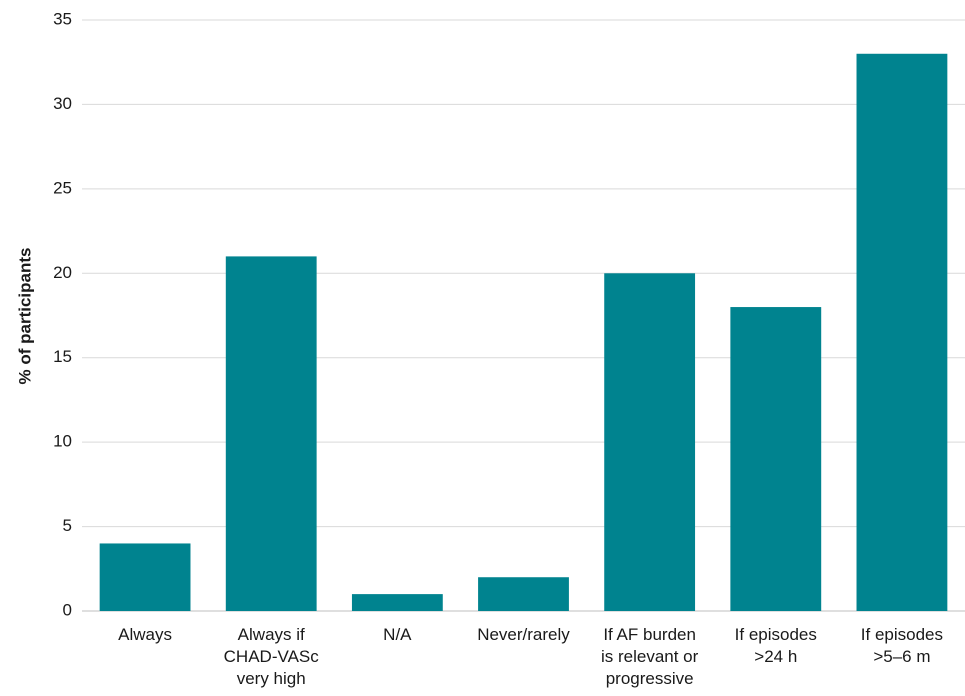 The width and height of the screenshot is (965, 696). I want to click on x-category-label: Always if CHAD-VASc very high, so click(272, 656).